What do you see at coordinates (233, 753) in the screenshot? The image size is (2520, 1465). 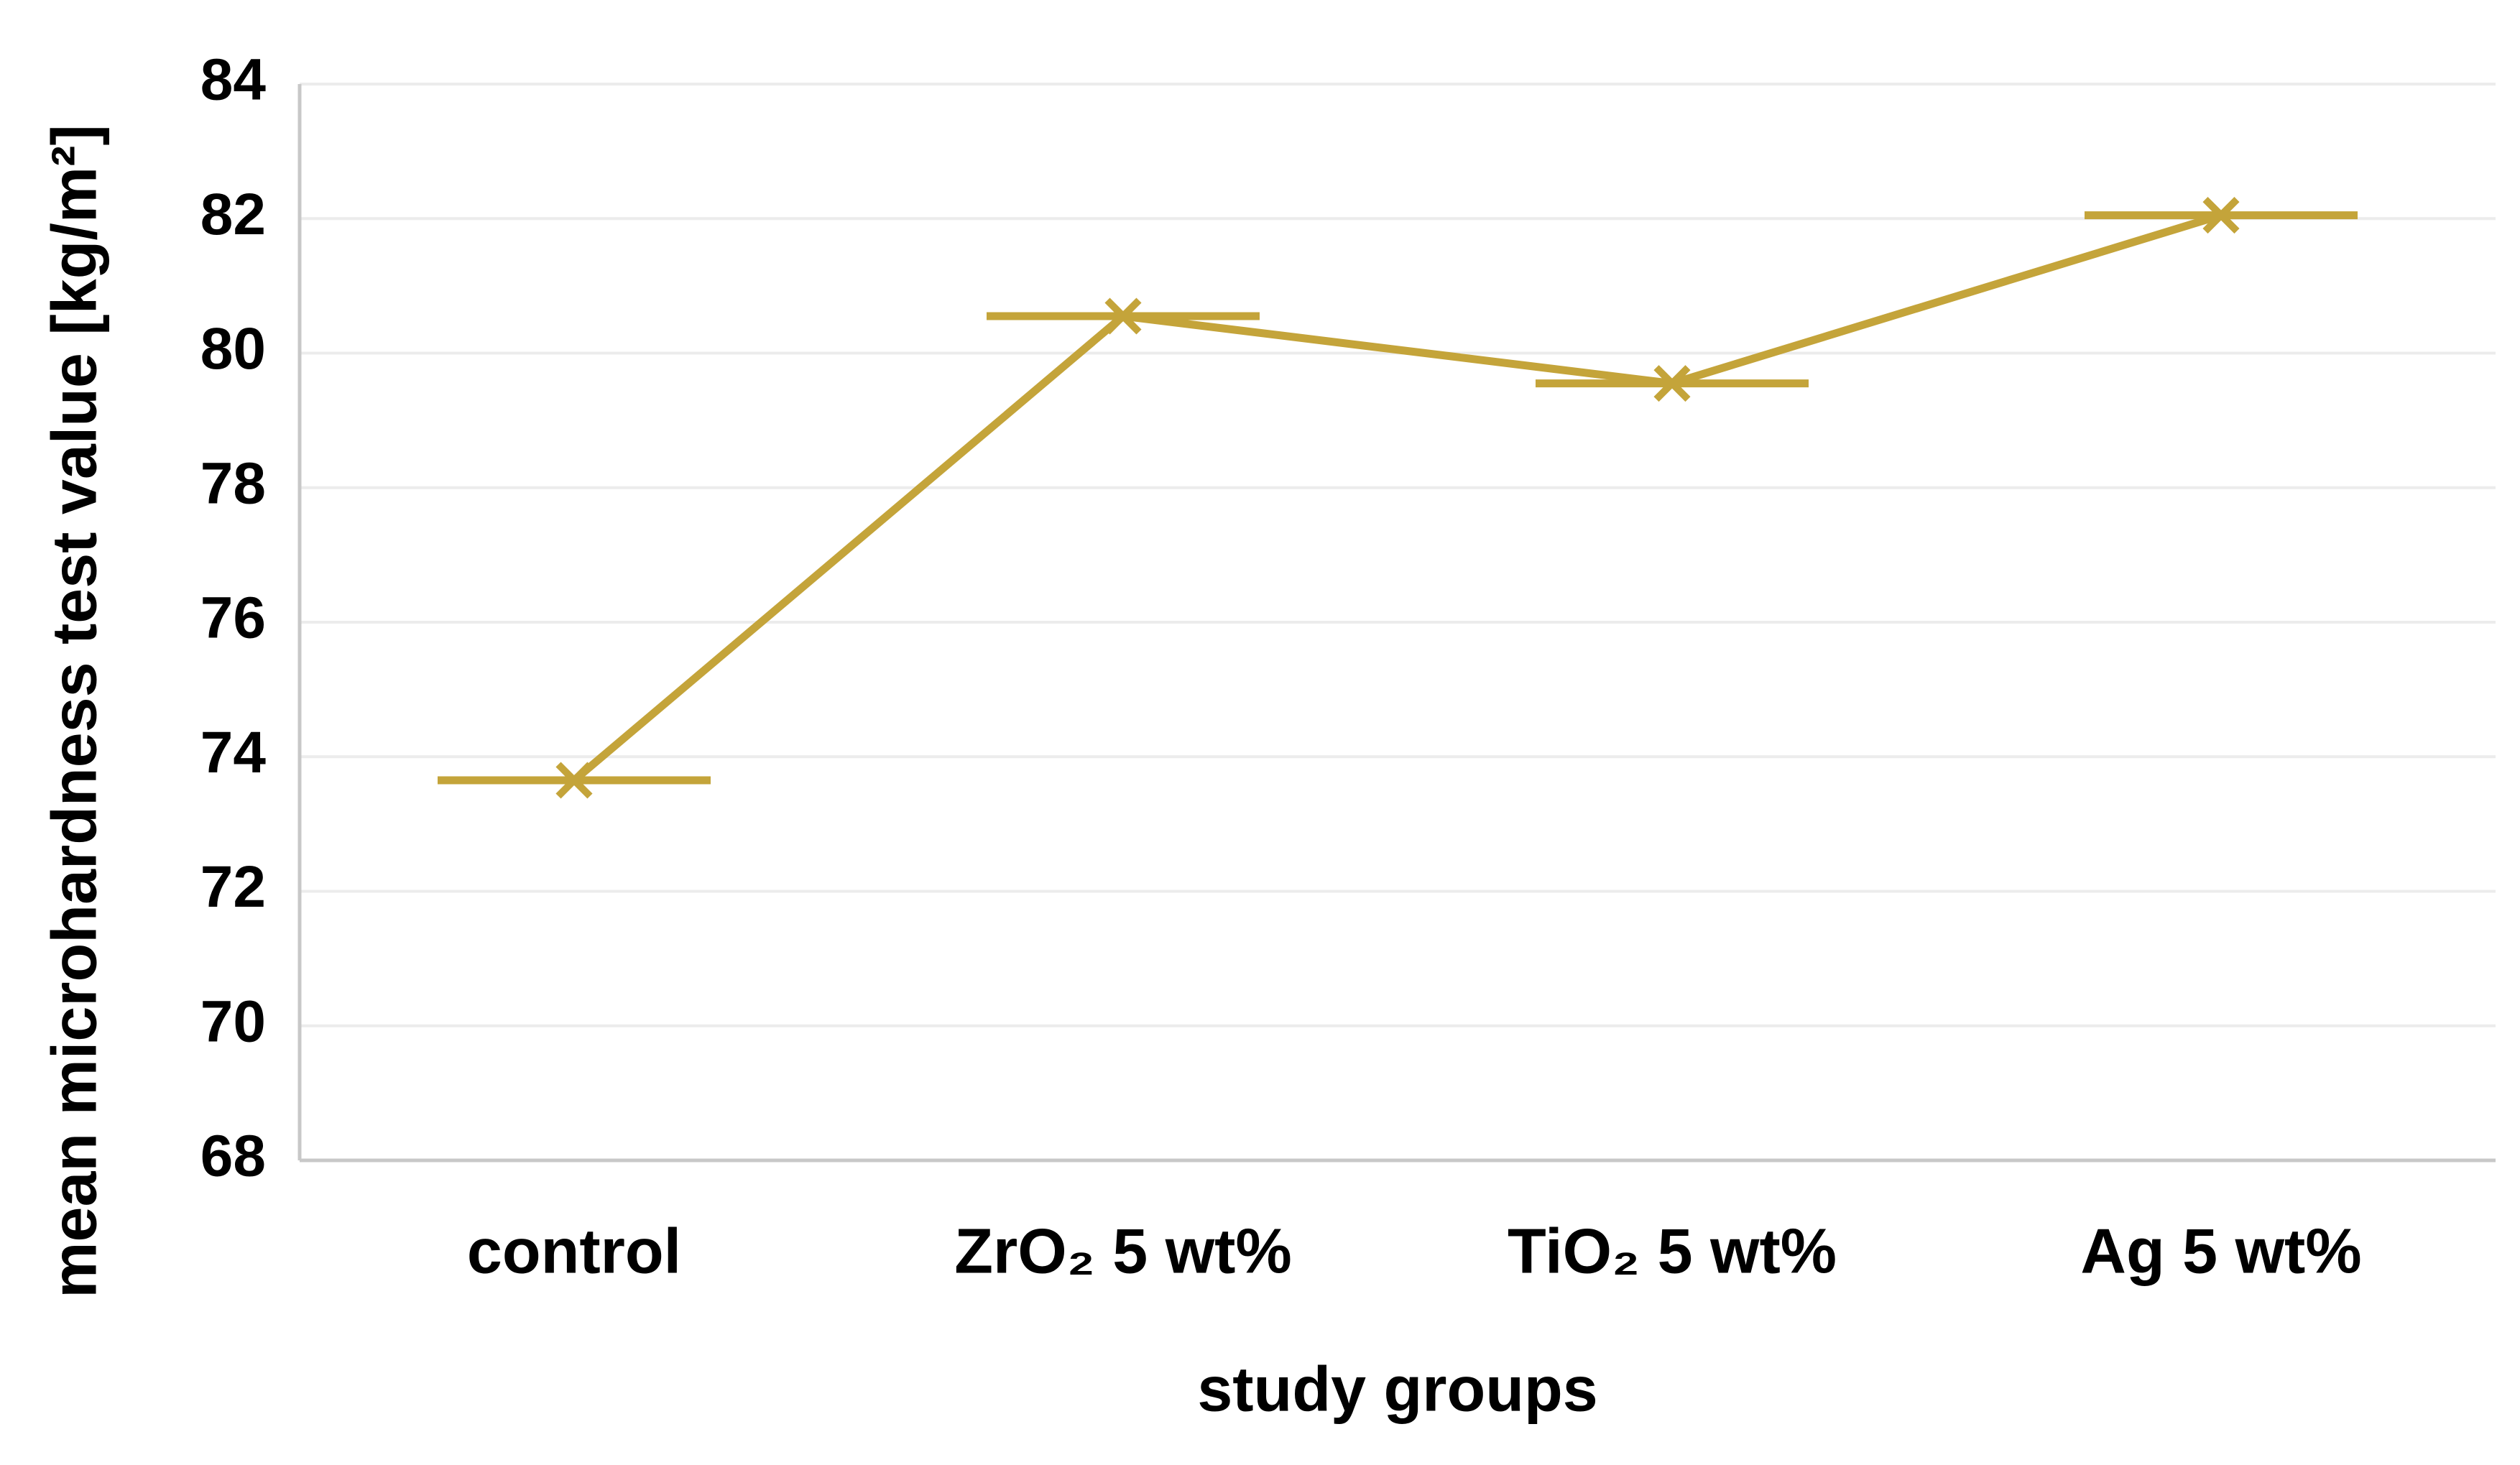 I see `y-tick-label: 74` at bounding box center [233, 753].